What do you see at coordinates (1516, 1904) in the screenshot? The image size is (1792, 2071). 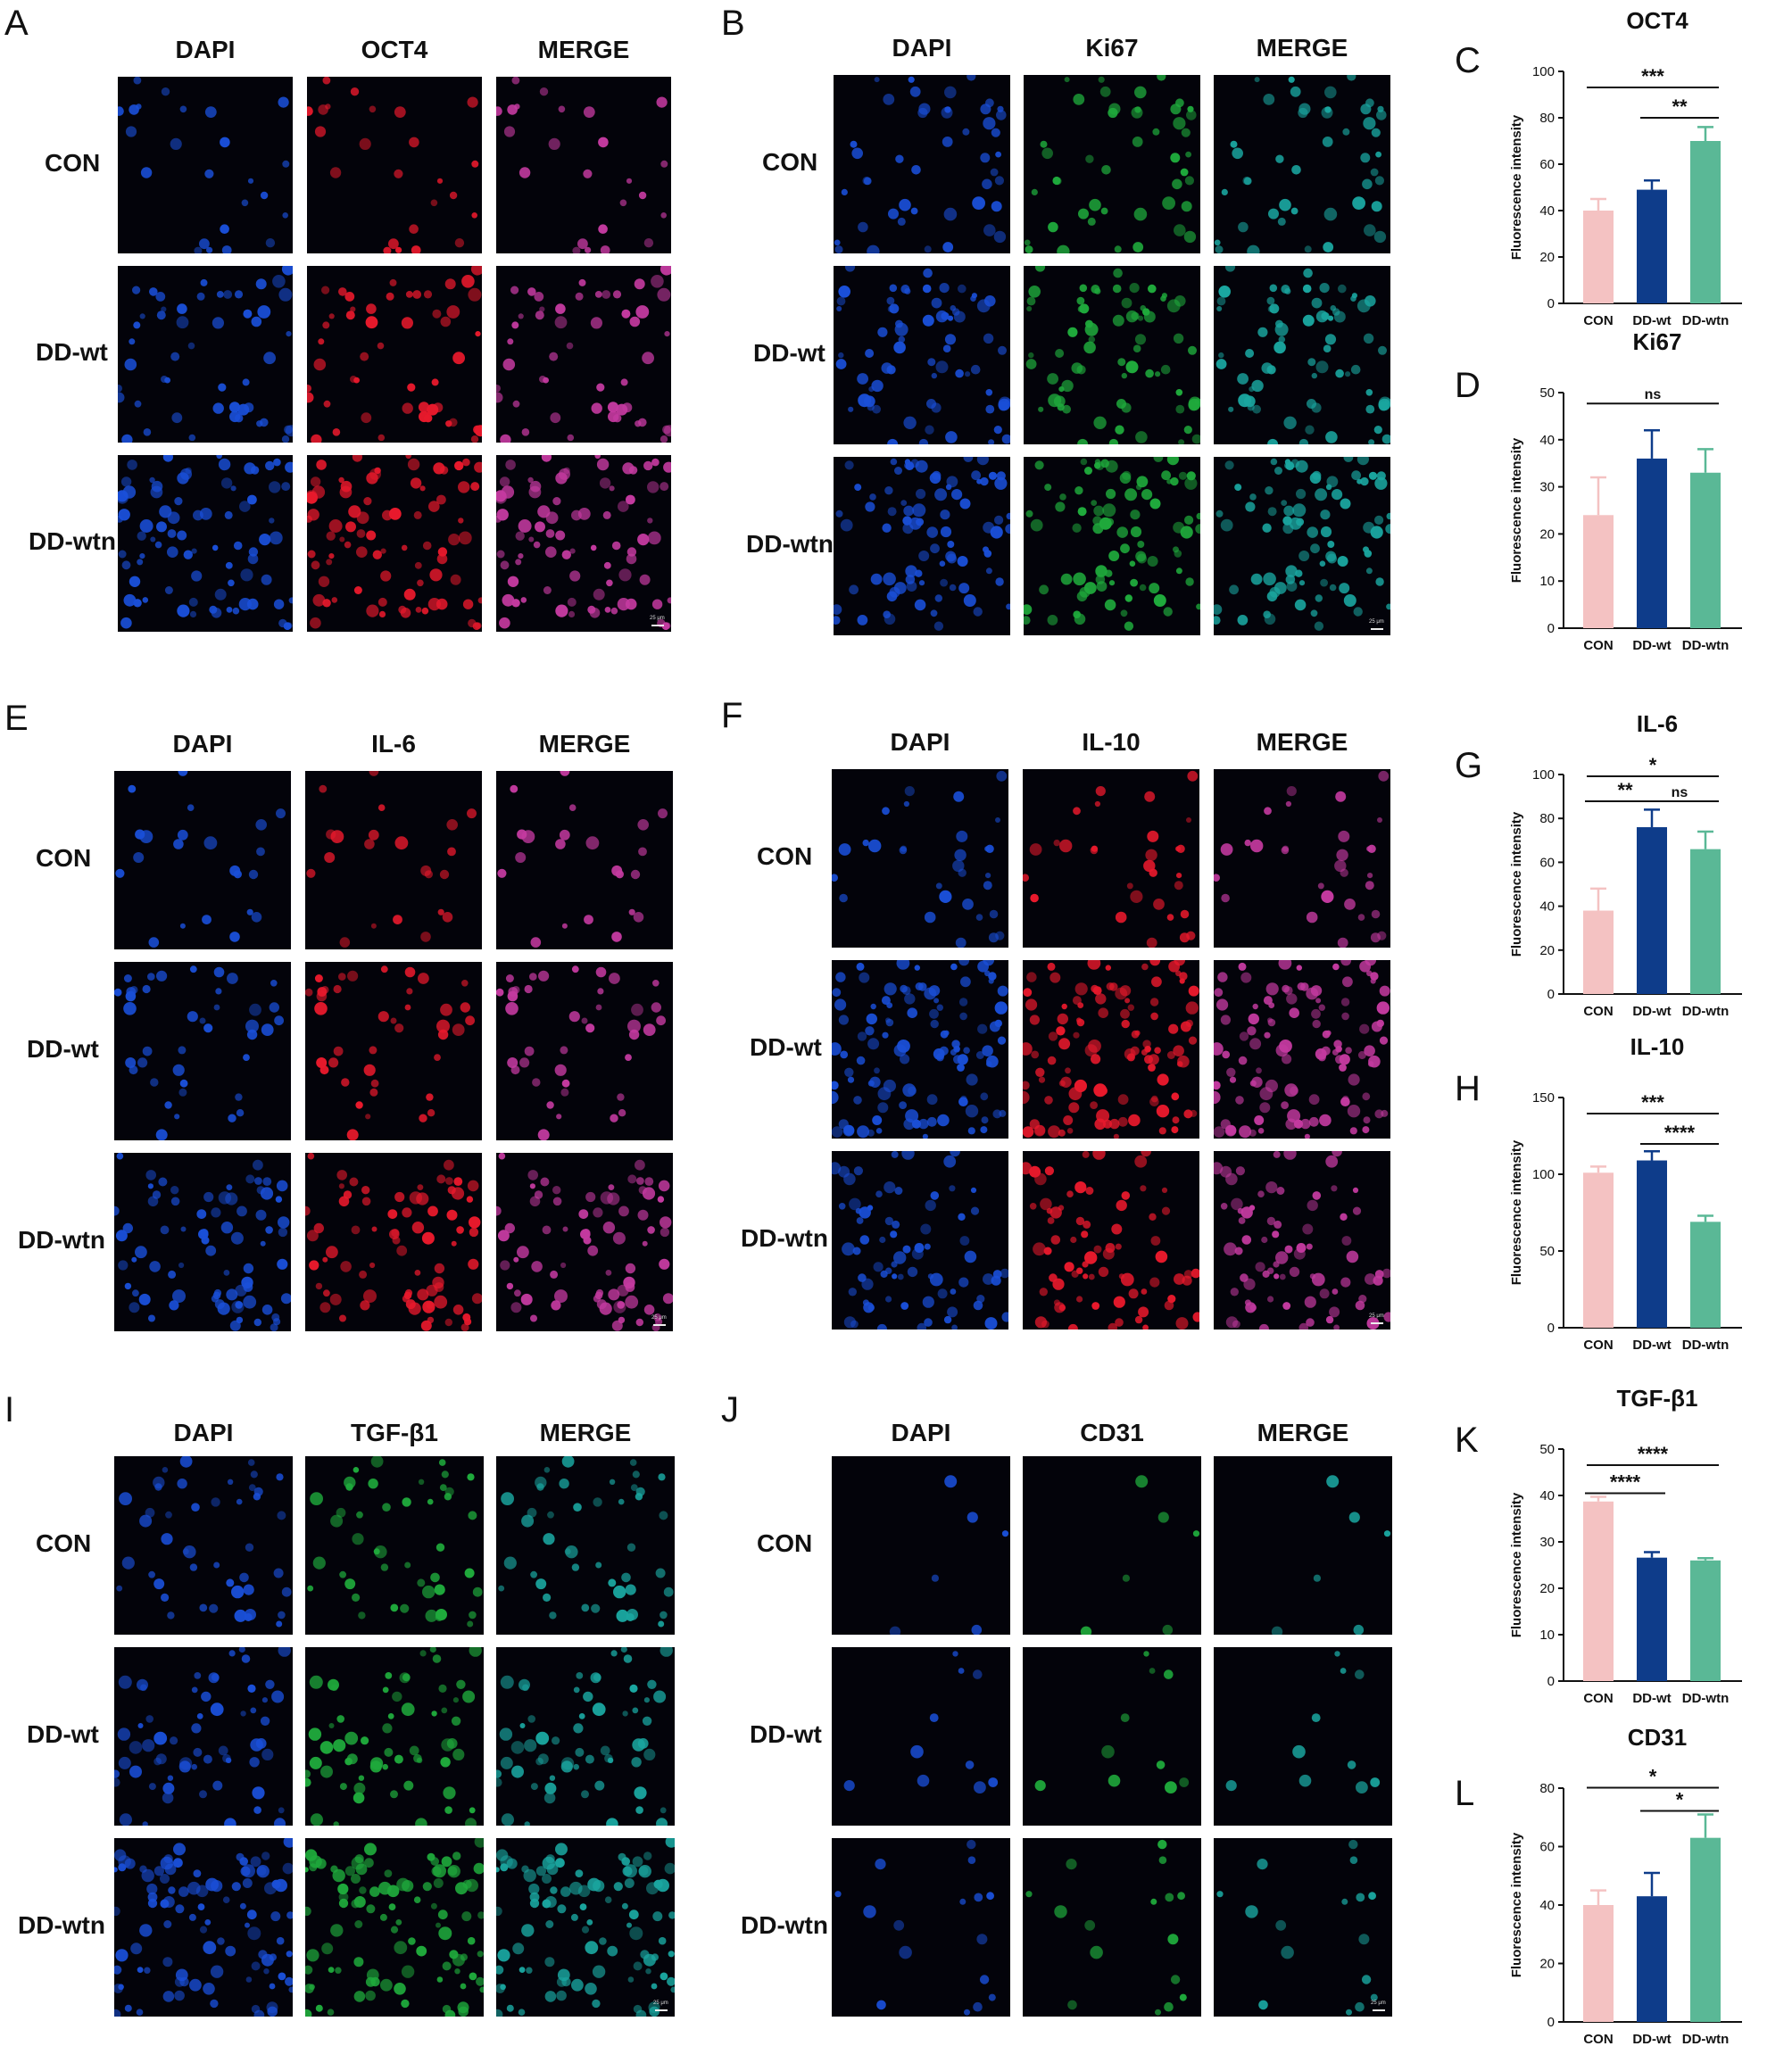 I see `y-axis-label: Fluorescence intensity` at bounding box center [1516, 1904].